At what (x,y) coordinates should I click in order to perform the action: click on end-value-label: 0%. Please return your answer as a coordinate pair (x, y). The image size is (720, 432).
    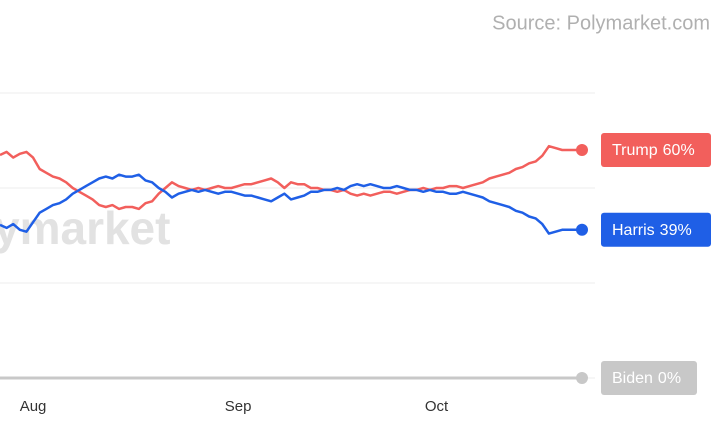
    Looking at the image, I should click on (669, 378).